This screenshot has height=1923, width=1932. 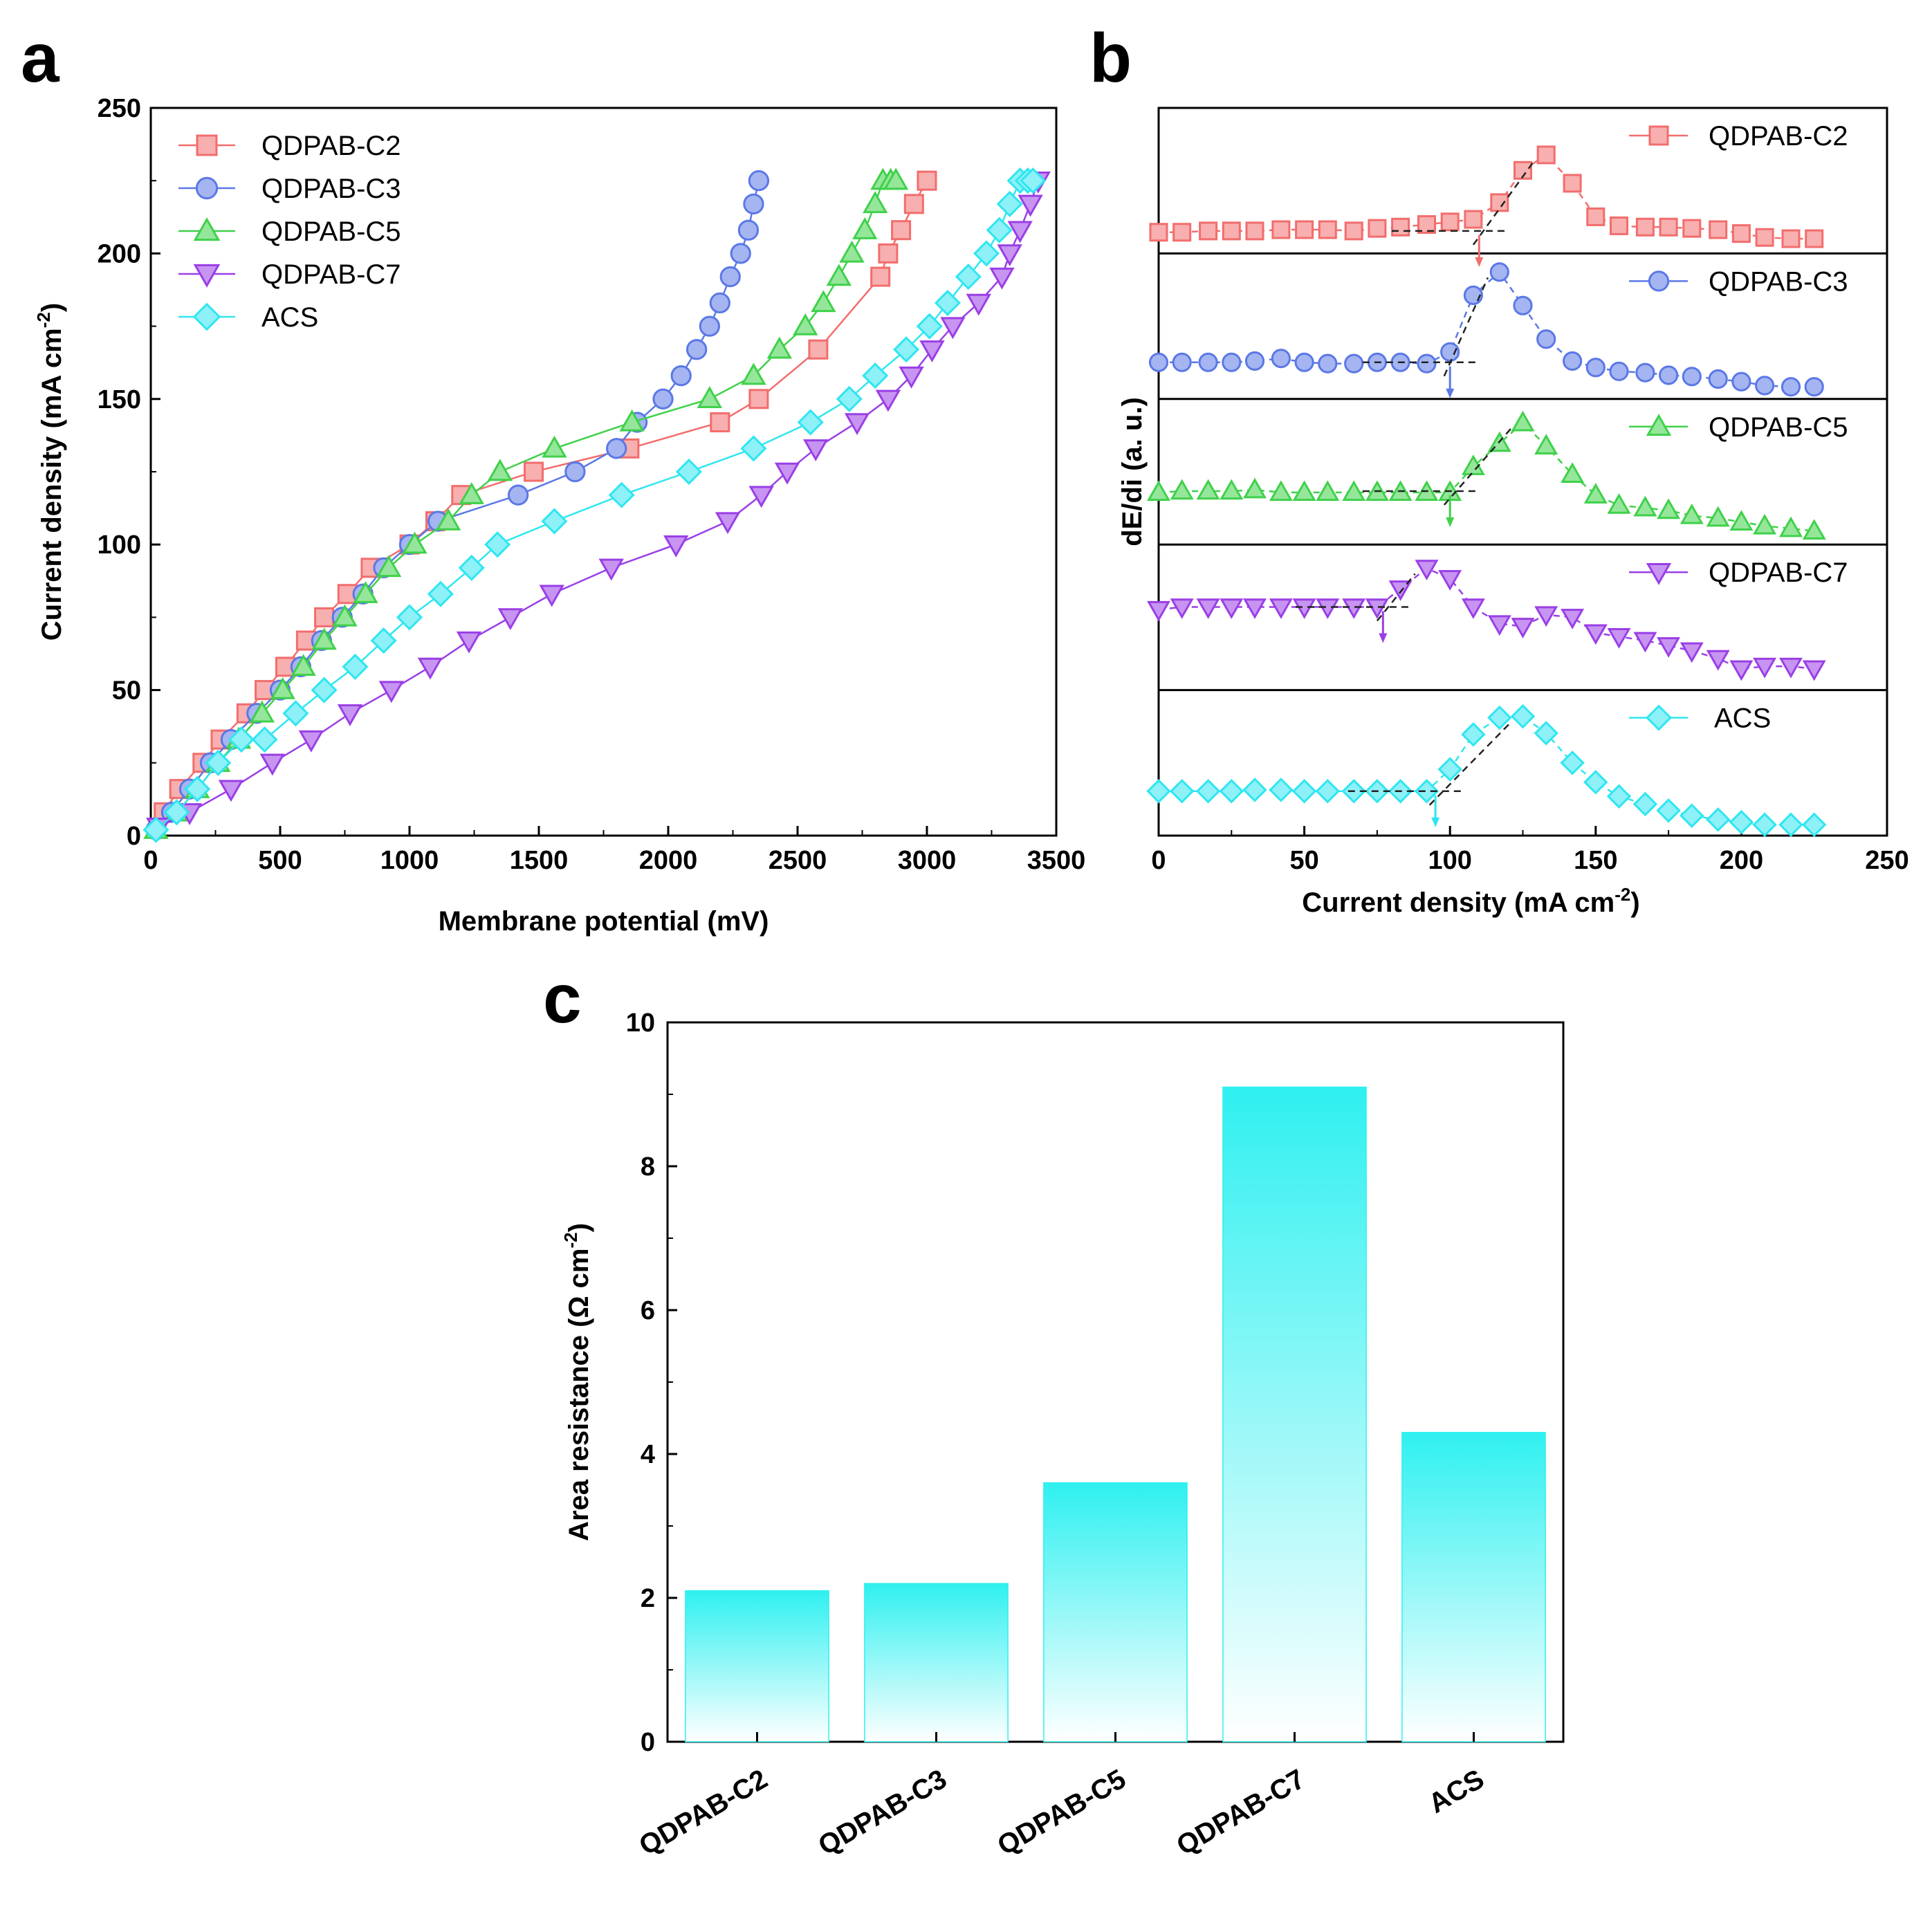 What do you see at coordinates (648, 1598) in the screenshot?
I see `y-tick-label: 2` at bounding box center [648, 1598].